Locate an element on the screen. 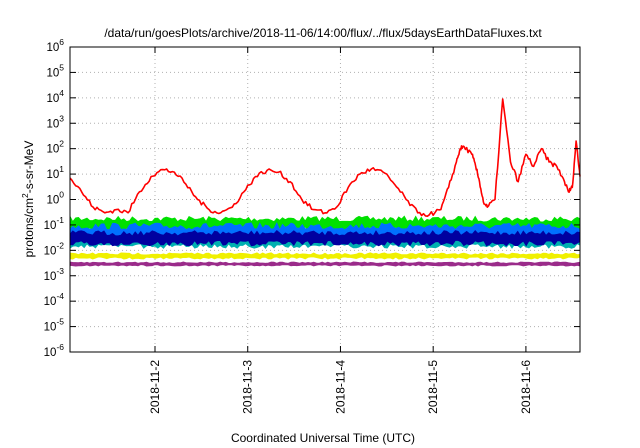  x-tick-label: 2018-11-2 is located at coordinates (155, 387).